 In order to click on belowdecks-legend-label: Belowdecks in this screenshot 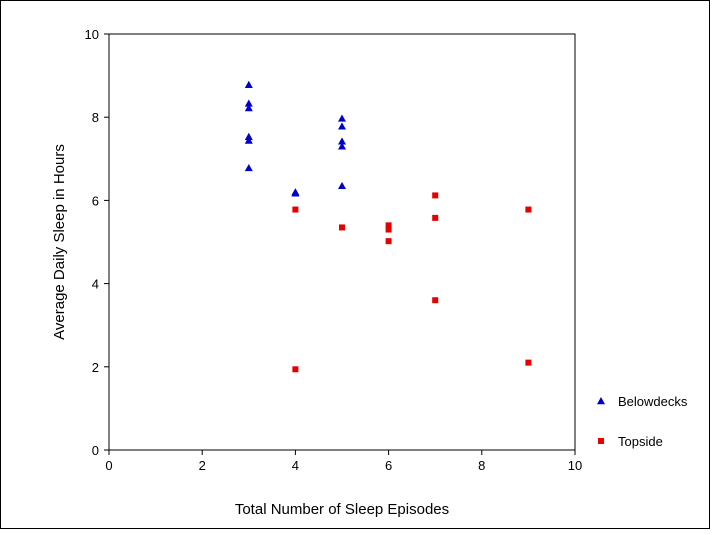, I will do `click(653, 401)`.